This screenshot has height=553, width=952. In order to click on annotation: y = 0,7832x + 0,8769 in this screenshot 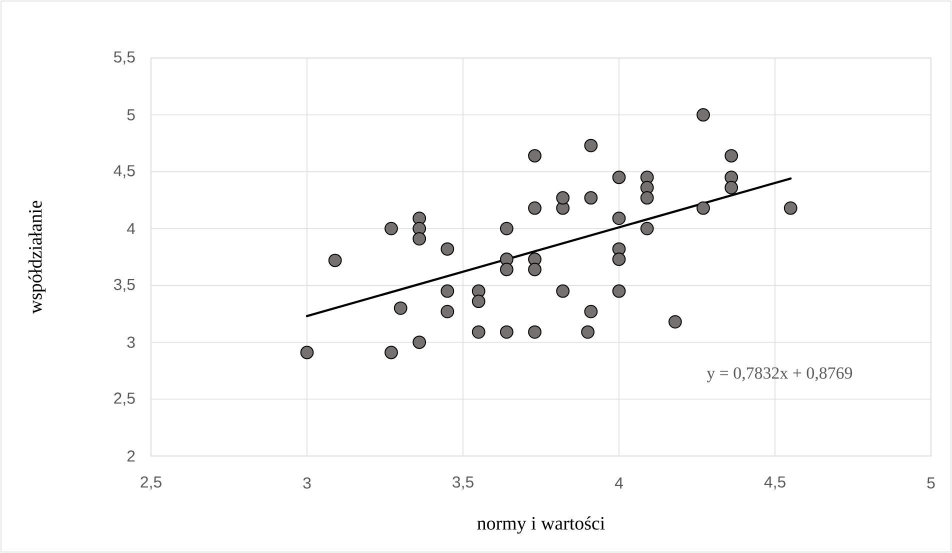, I will do `click(779, 374)`.